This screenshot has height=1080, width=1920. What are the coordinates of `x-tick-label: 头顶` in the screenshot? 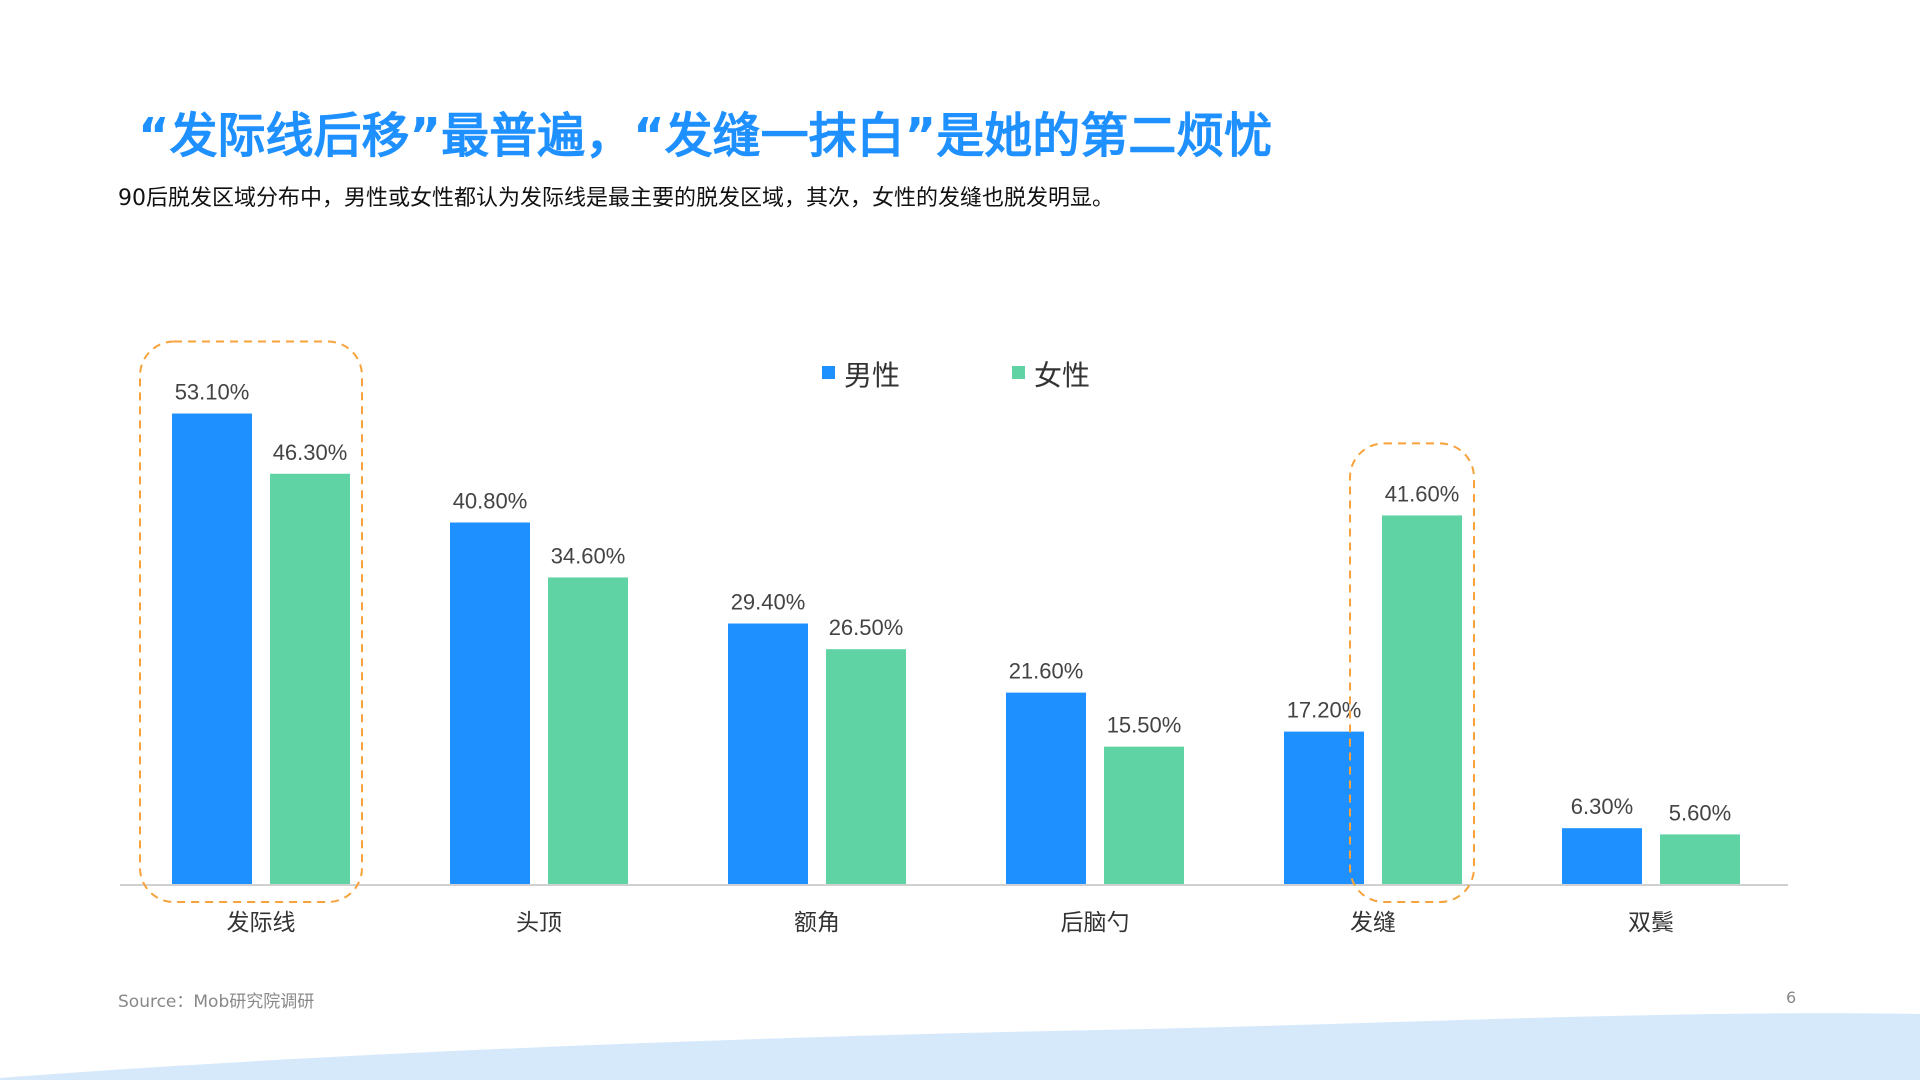 It's located at (539, 923).